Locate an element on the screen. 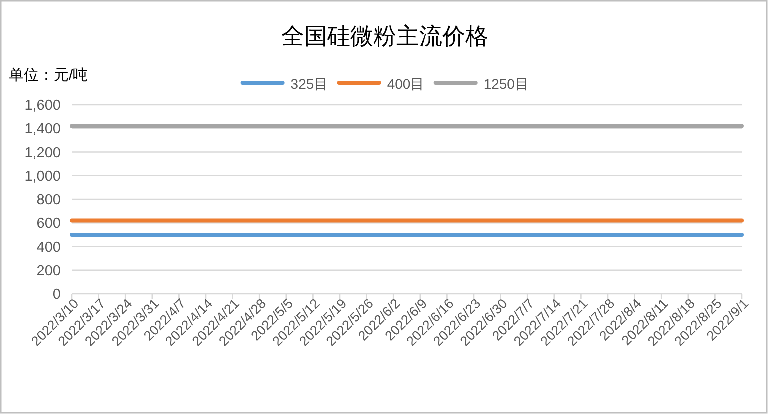 The image size is (770, 416). legend-label: 325目 is located at coordinates (309, 84).